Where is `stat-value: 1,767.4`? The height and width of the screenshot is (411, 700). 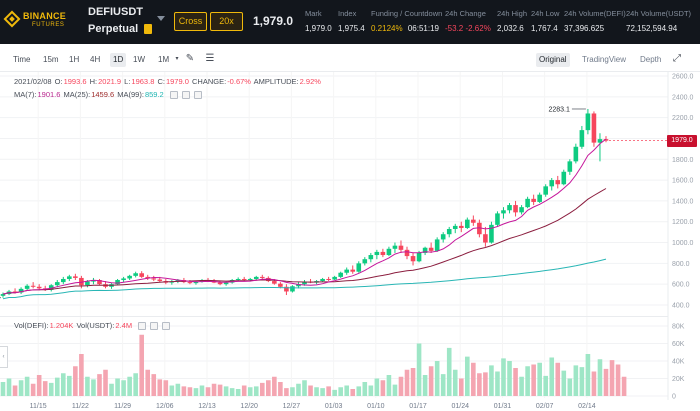
stat-value: 1,767.4 is located at coordinates (544, 28).